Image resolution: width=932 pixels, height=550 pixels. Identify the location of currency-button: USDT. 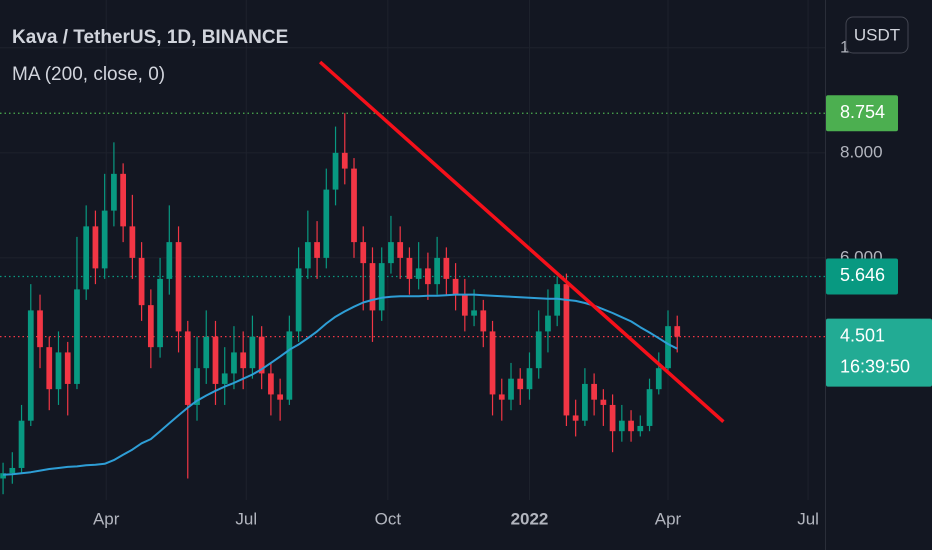
(877, 35).